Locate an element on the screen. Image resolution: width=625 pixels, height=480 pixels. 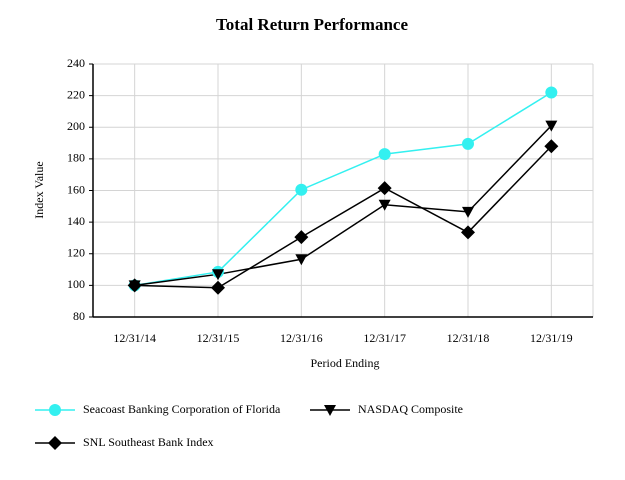
y-axis-label: Index Value is located at coordinates (39, 189).